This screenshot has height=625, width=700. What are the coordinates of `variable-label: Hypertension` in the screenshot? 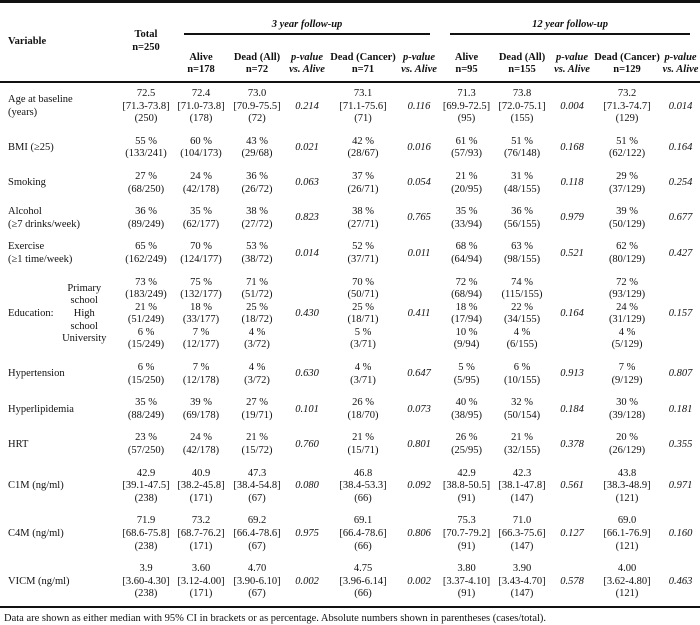 It's located at (36, 374).